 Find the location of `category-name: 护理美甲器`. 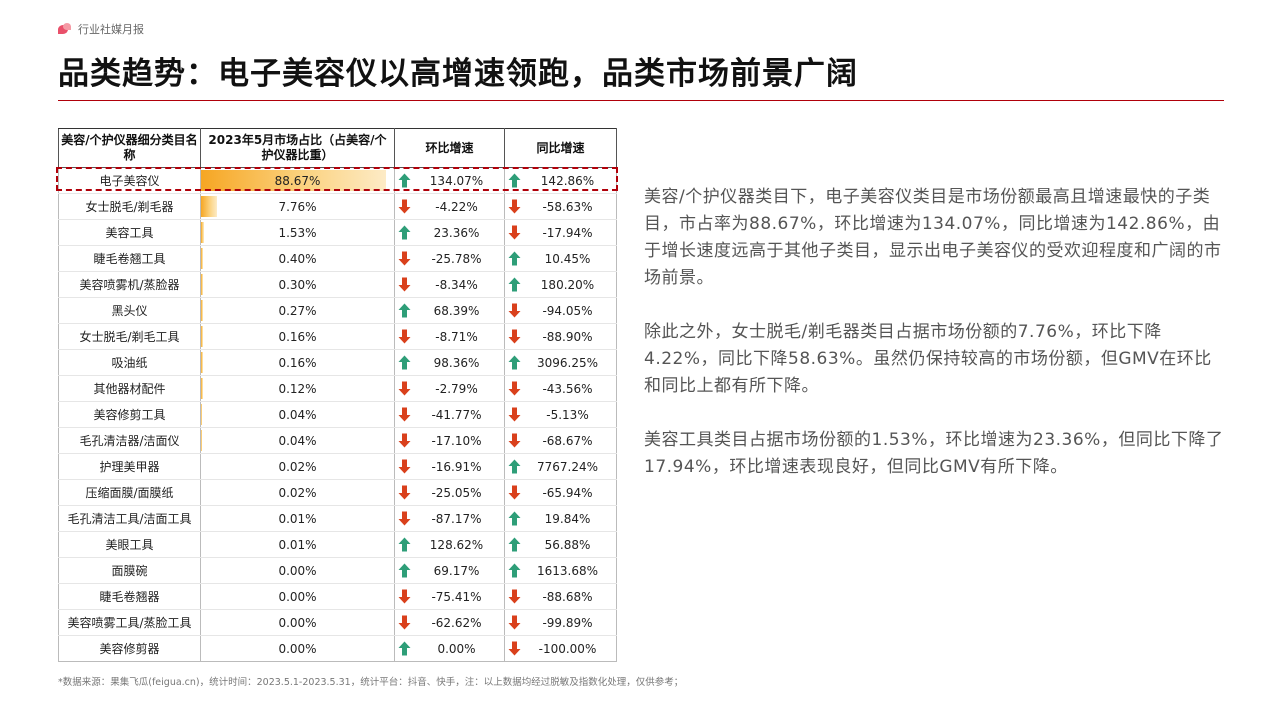

category-name: 护理美甲器 is located at coordinates (129, 466).